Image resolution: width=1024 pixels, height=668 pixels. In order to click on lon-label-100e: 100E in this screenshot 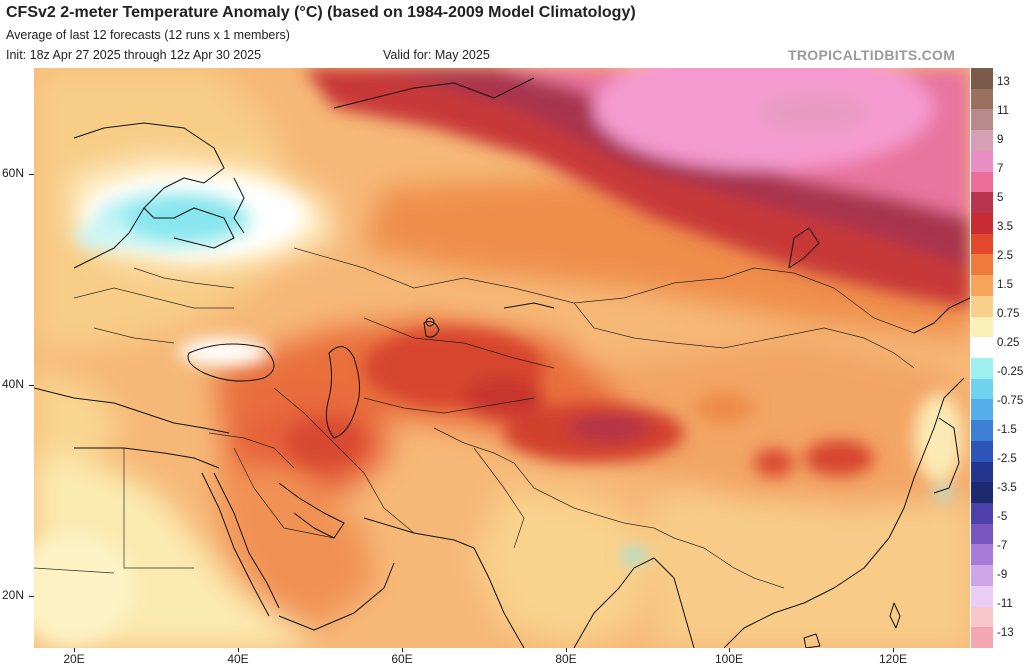, I will do `click(729, 659)`.